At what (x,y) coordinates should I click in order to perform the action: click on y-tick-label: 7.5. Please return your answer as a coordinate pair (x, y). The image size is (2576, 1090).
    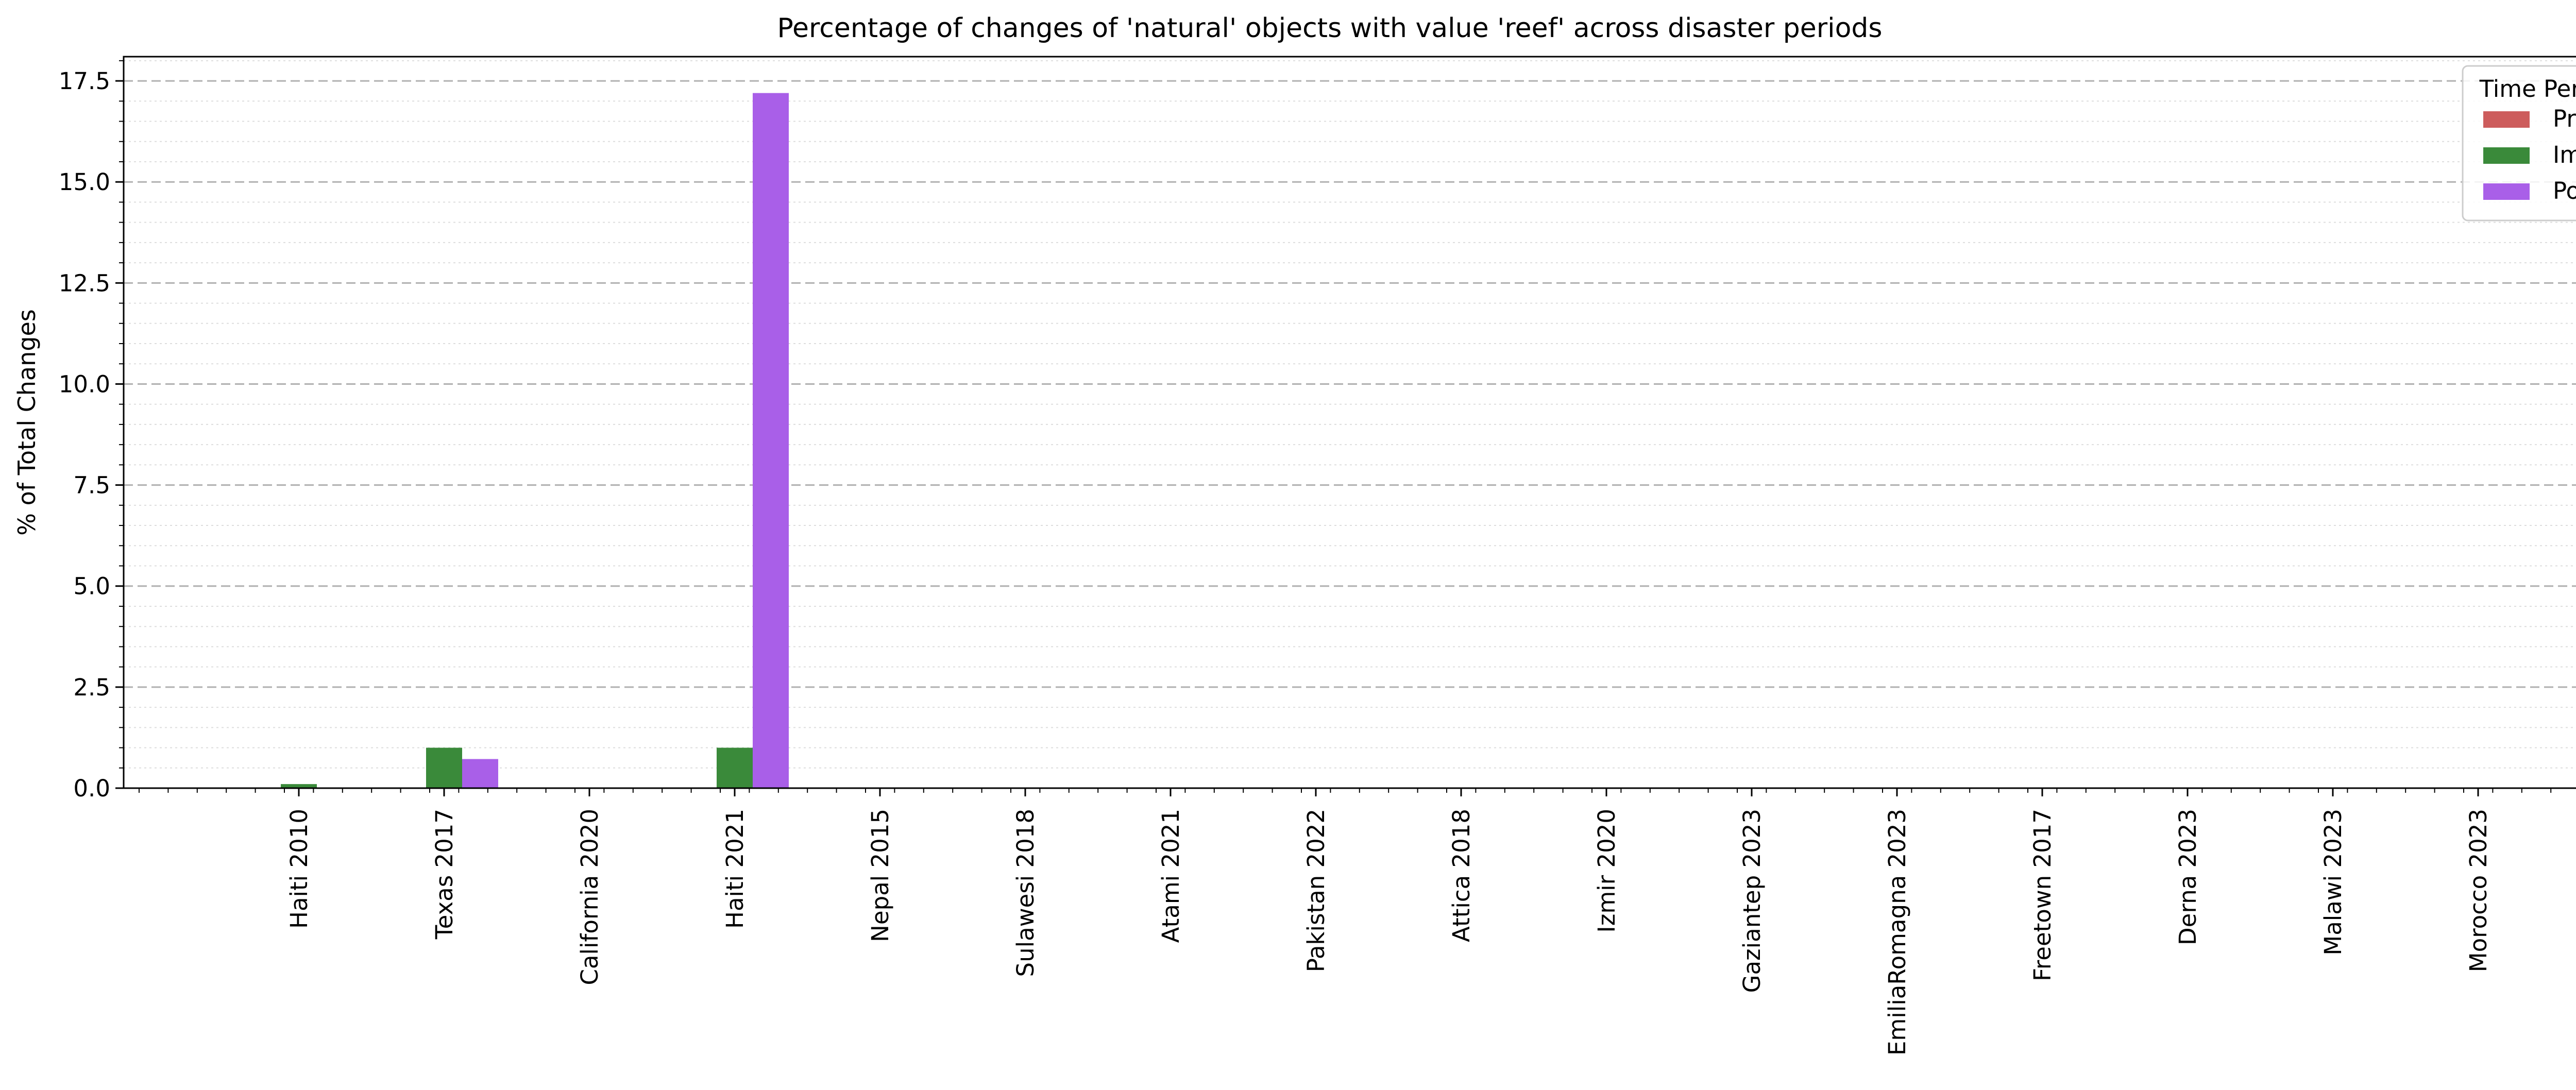
    Looking at the image, I should click on (91, 485).